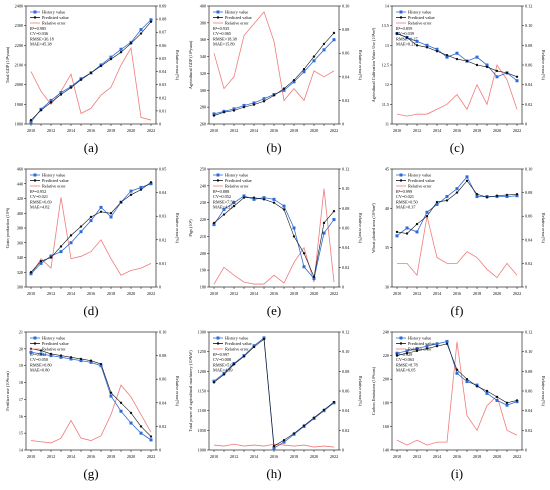 This screenshot has width=550, height=490. I want to click on history-line, so click(274, 77).